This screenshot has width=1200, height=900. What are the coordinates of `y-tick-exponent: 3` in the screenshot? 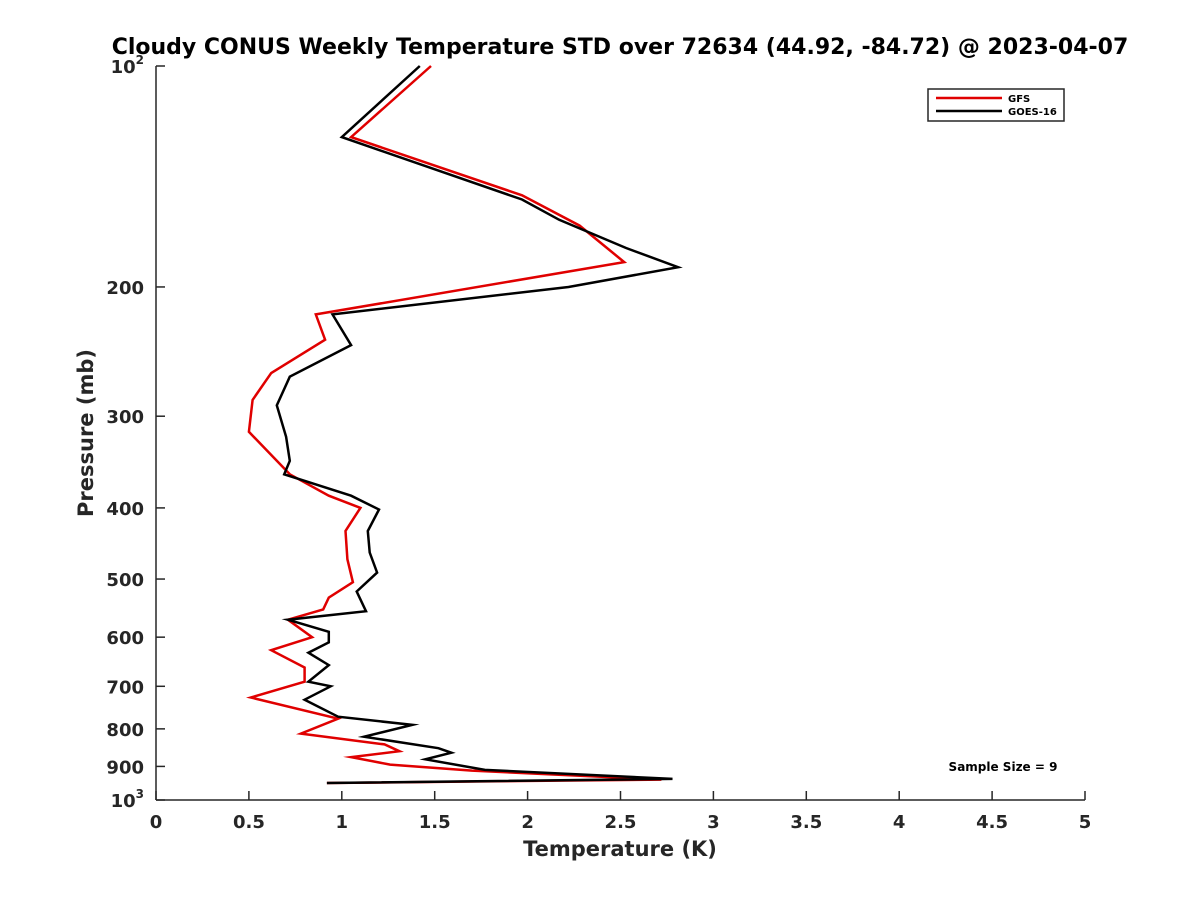 It's located at (140, 794).